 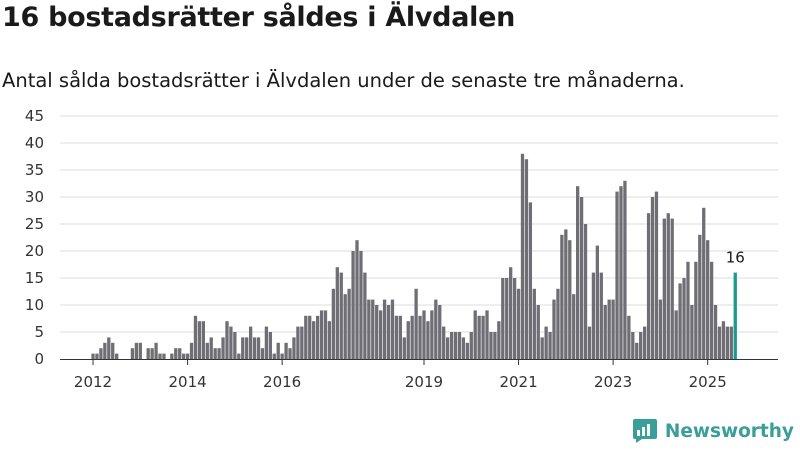 I want to click on x-tick-label: 2016, so click(x=282, y=382).